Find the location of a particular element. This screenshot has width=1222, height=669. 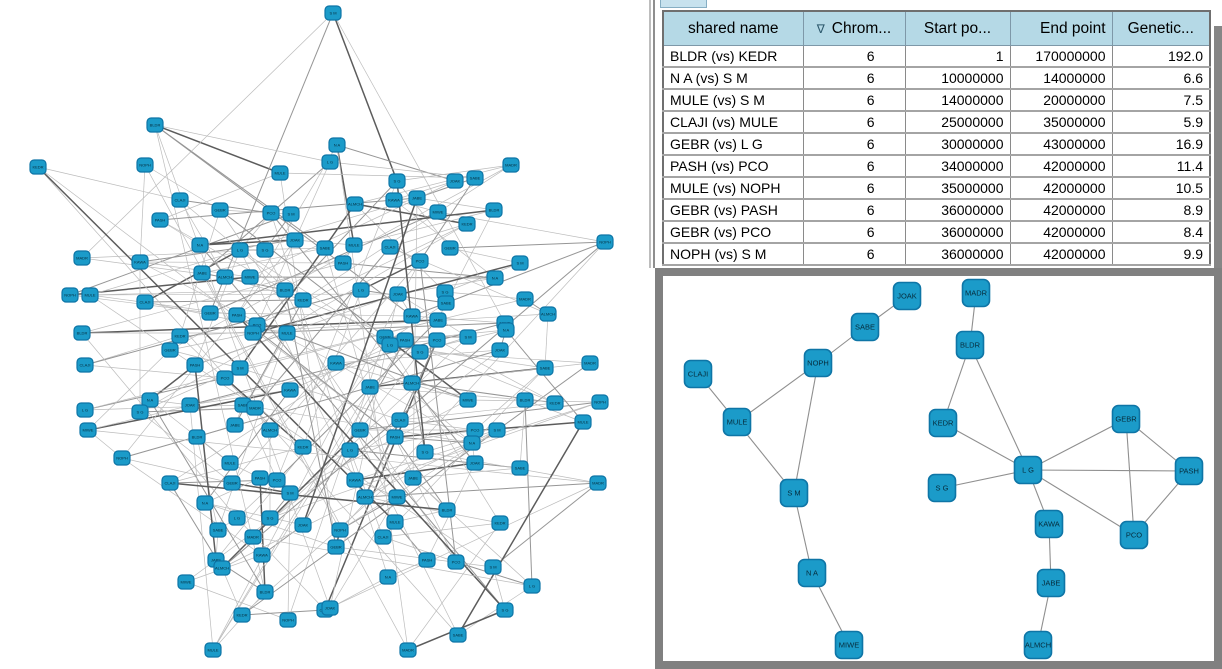

table-row: MULE (vs) NOPH 6 35000000 42000000 10.5 is located at coordinates (937, 188).